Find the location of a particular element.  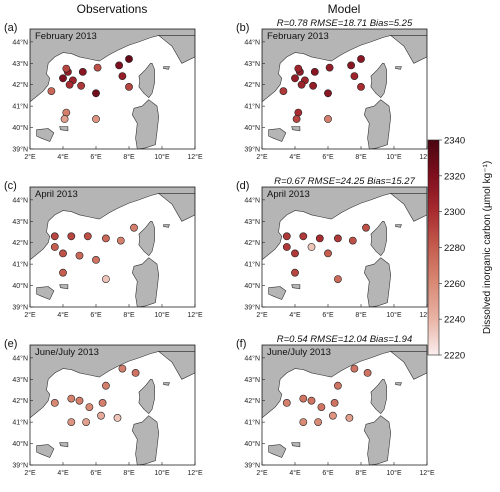

panel-letter: (b) is located at coordinates (242, 28).